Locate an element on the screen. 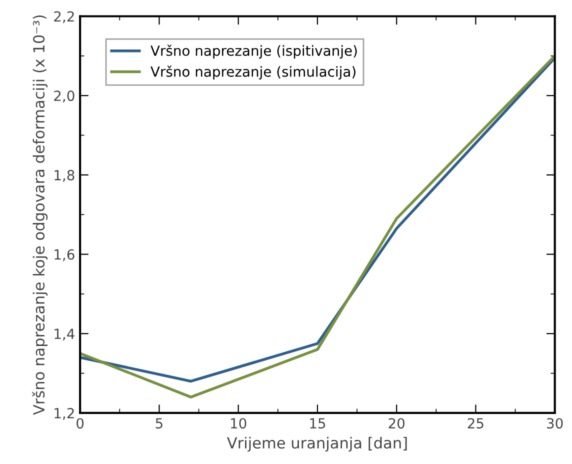 The height and width of the screenshot is (464, 572). legend-label: Vršno naprezanje (simulacija) is located at coordinates (253, 73).